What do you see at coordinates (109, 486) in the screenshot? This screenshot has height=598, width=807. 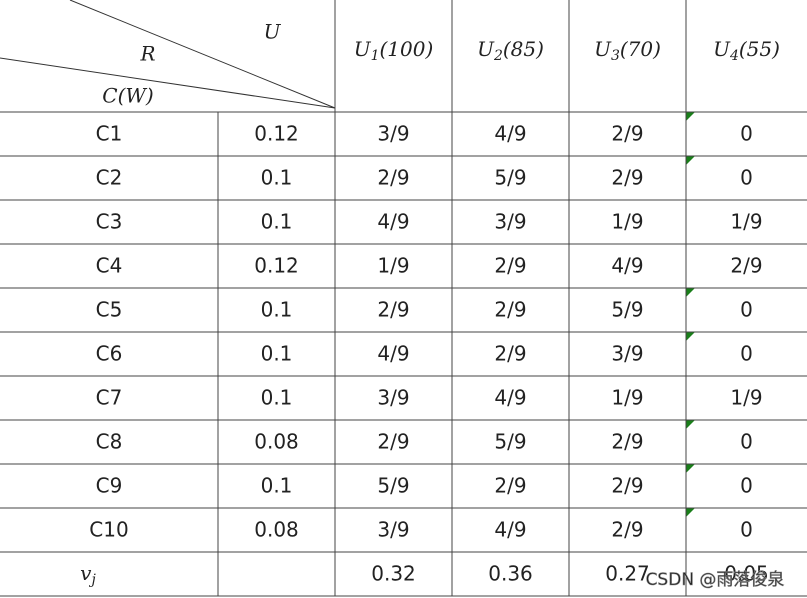 I see `cell: C9` at bounding box center [109, 486].